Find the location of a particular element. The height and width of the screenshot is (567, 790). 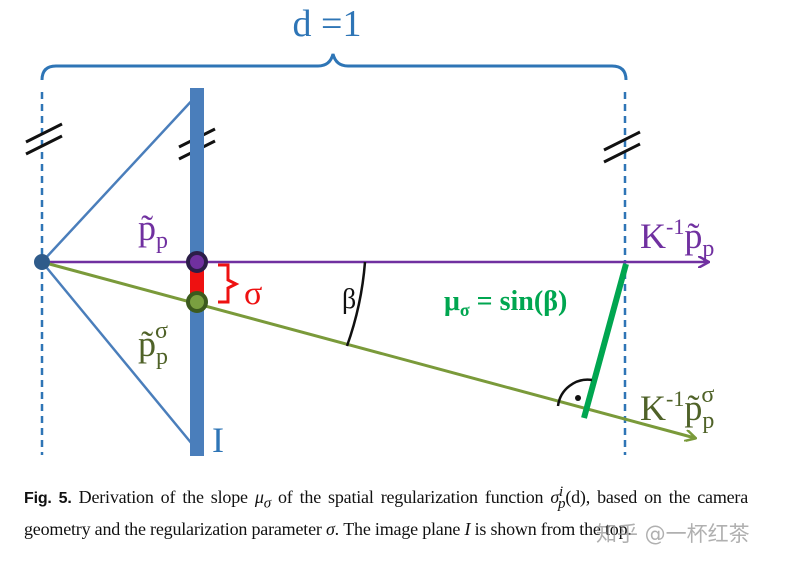

frustum-bottom is located at coordinates (119, 356).